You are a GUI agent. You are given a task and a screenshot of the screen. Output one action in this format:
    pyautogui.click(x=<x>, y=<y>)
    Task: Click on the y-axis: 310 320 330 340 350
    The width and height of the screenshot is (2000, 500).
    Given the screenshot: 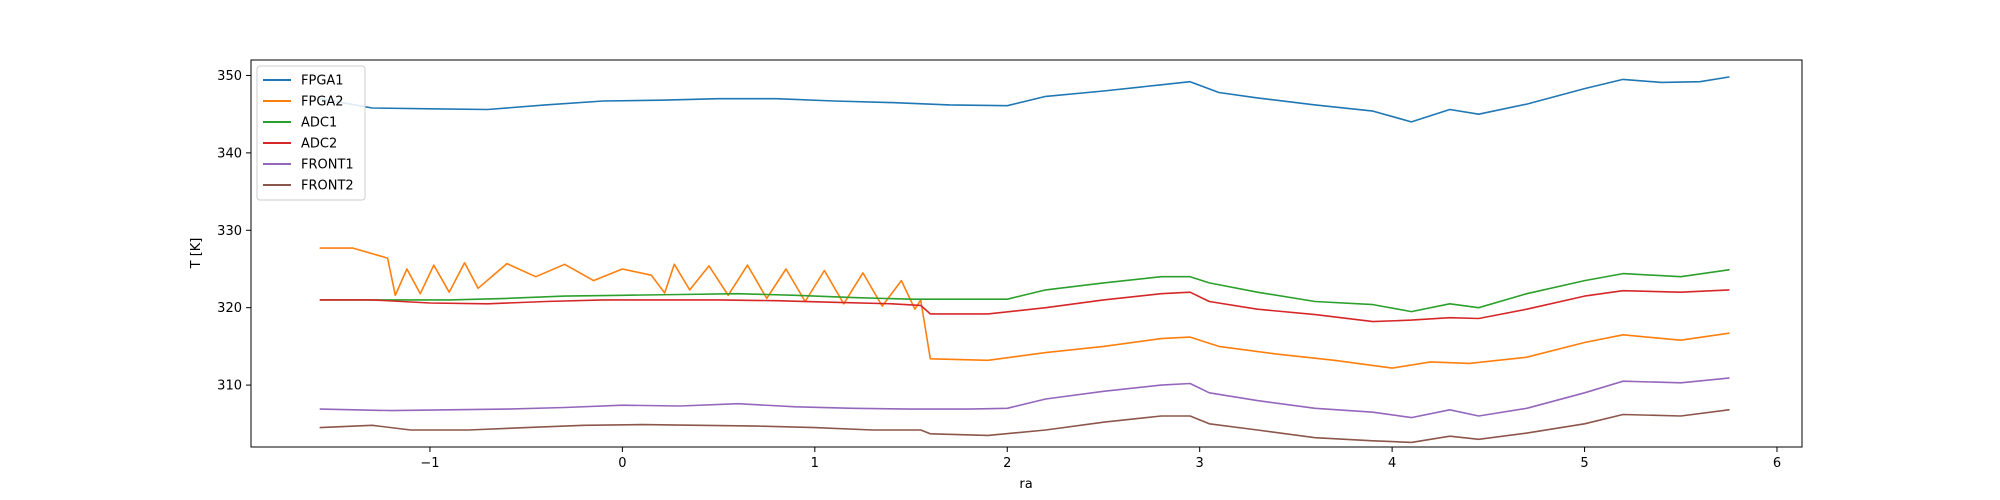 What is the action you would take?
    pyautogui.click(x=234, y=231)
    